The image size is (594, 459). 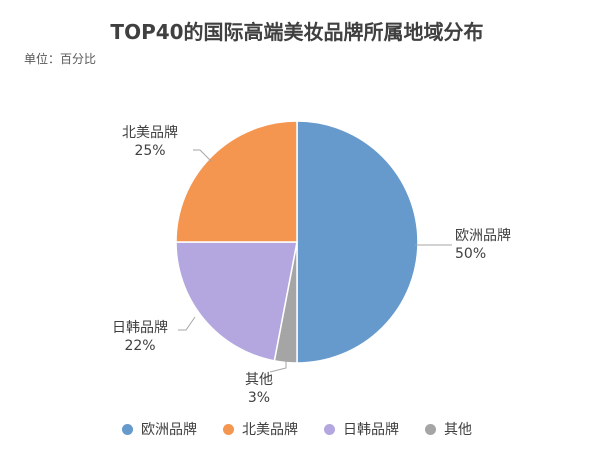 I want to click on slice-value-label-japan-korea: 22%, so click(x=139, y=346).